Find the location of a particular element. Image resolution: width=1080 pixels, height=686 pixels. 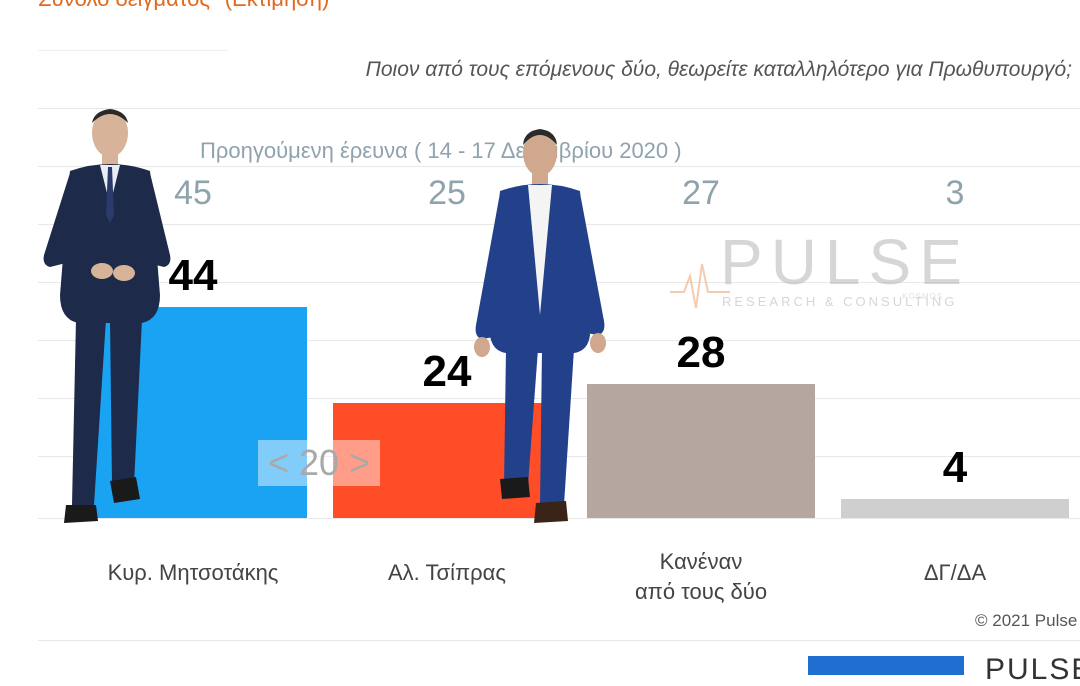

category-label-line: ΔΓ/ΔΑ is located at coordinates (955, 572).